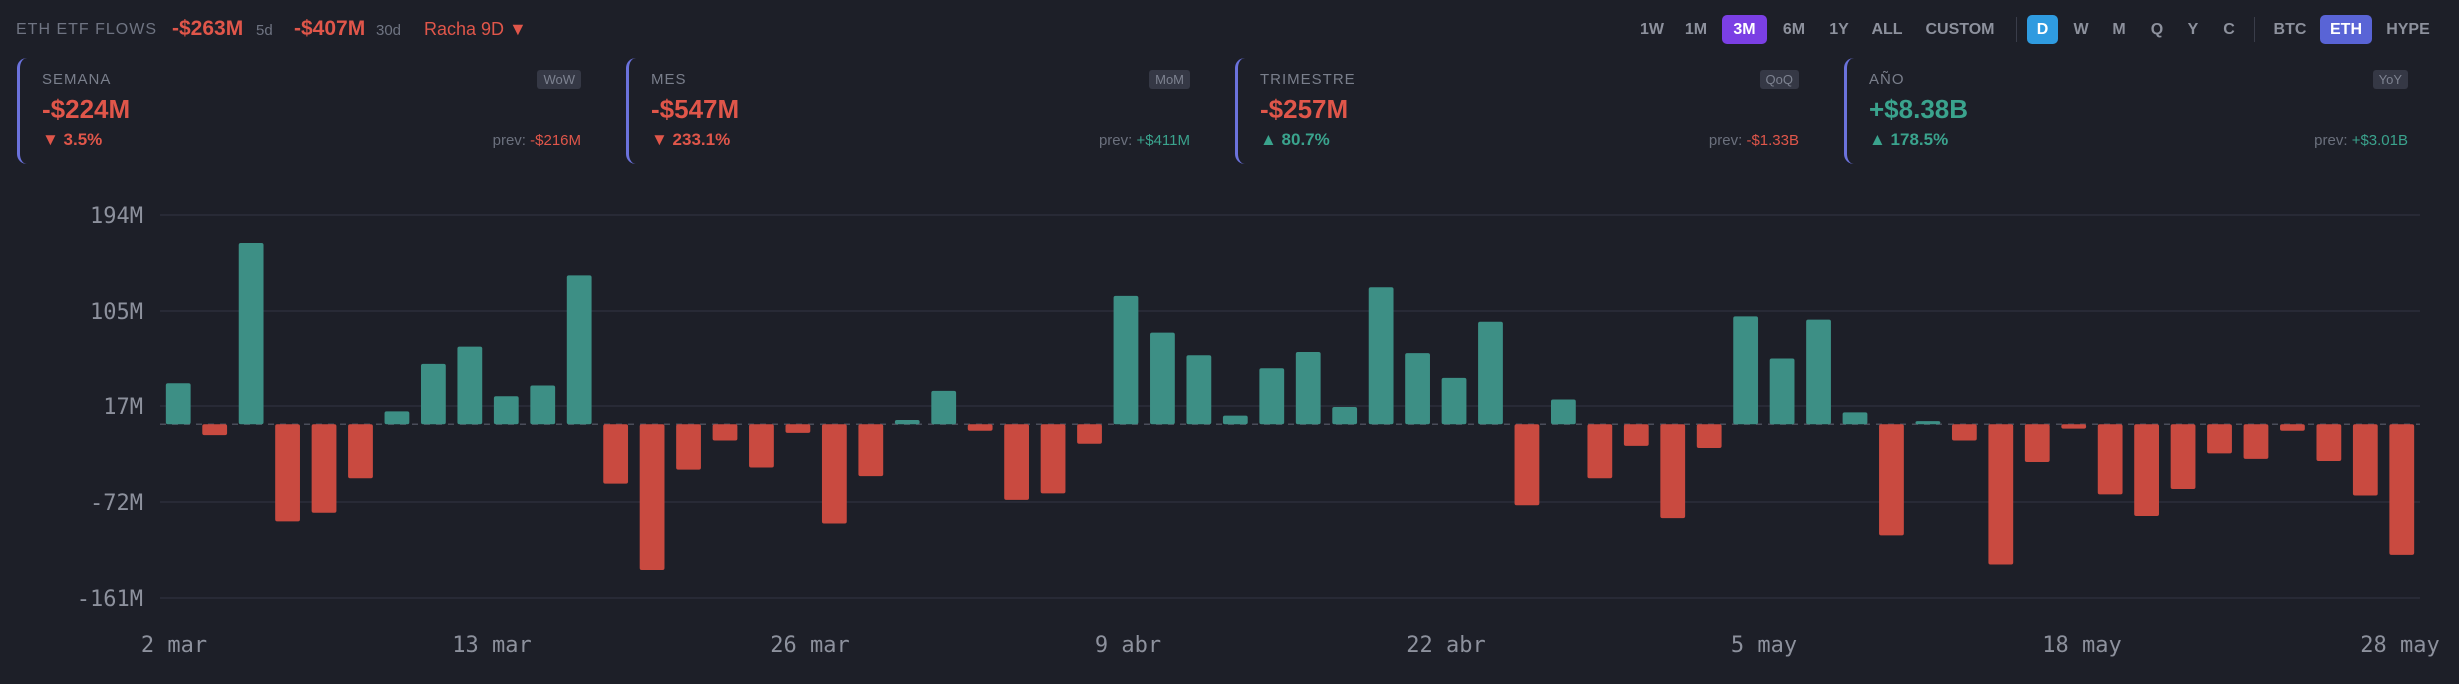  I want to click on range-button-3m: 3M, so click(1744, 29).